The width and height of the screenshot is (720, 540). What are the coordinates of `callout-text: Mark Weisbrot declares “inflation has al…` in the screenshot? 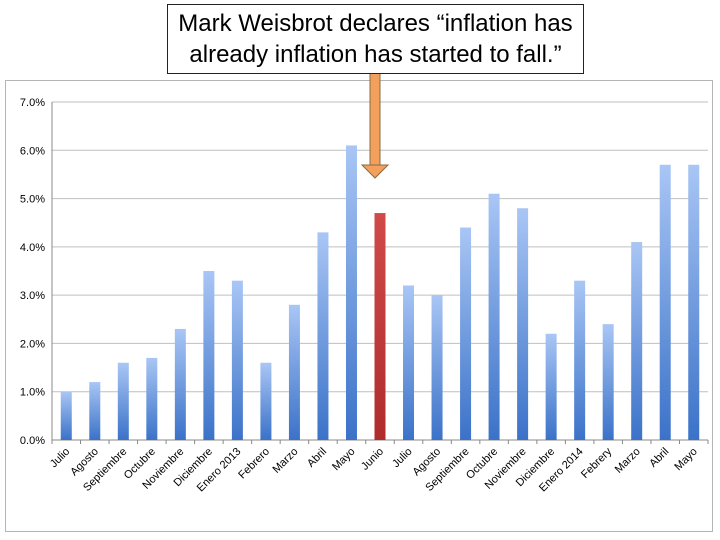 It's located at (375, 39).